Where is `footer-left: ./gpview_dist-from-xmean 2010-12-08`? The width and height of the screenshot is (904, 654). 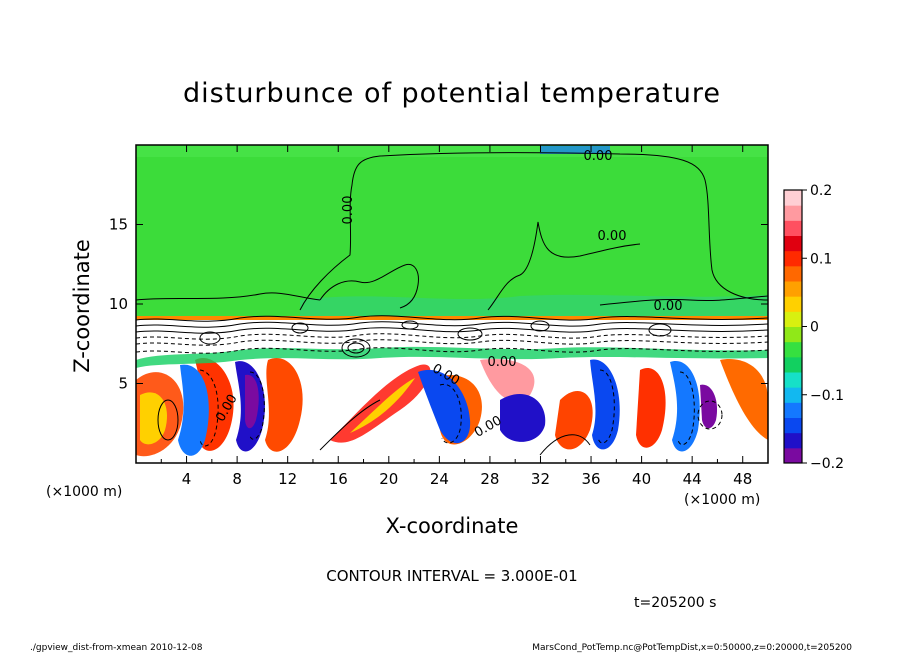 footer-left: ./gpview_dist-from-xmean 2010-12-08 is located at coordinates (116, 648).